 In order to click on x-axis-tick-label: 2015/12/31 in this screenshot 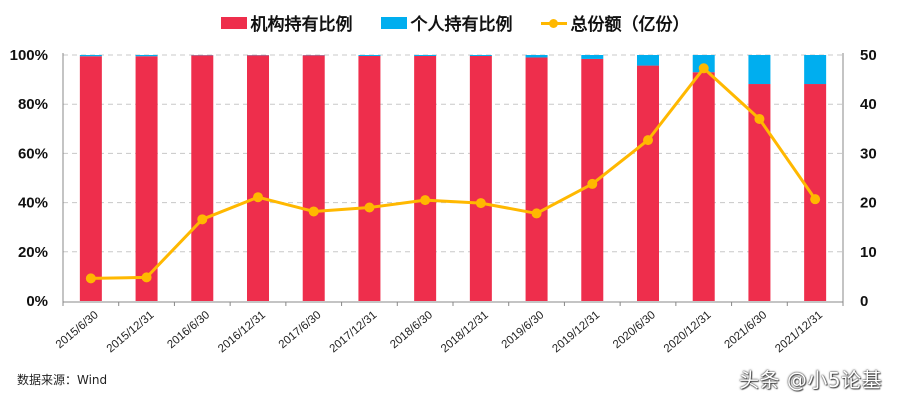, I will do `click(131, 332)`.